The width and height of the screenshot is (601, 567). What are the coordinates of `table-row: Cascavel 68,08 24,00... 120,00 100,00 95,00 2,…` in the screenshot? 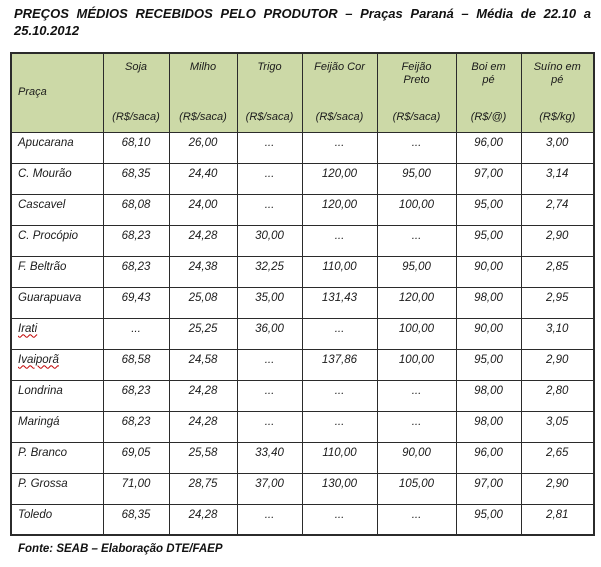 It's located at (302, 209).